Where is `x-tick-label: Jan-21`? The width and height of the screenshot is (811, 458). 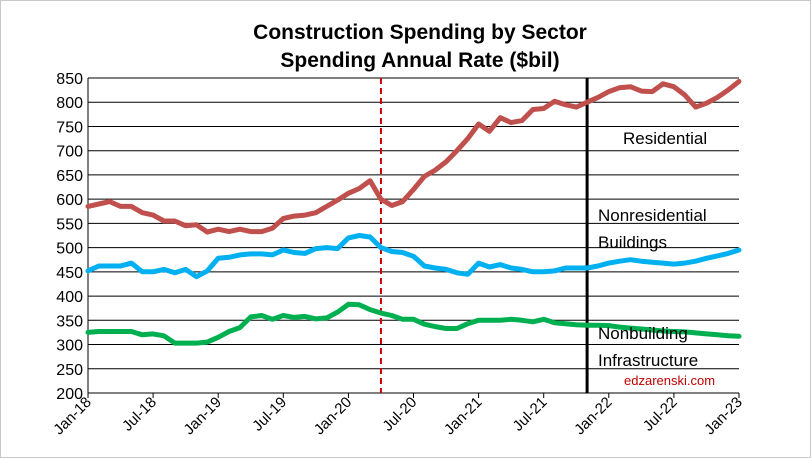 x-tick-label: Jan-21 is located at coordinates (463, 416).